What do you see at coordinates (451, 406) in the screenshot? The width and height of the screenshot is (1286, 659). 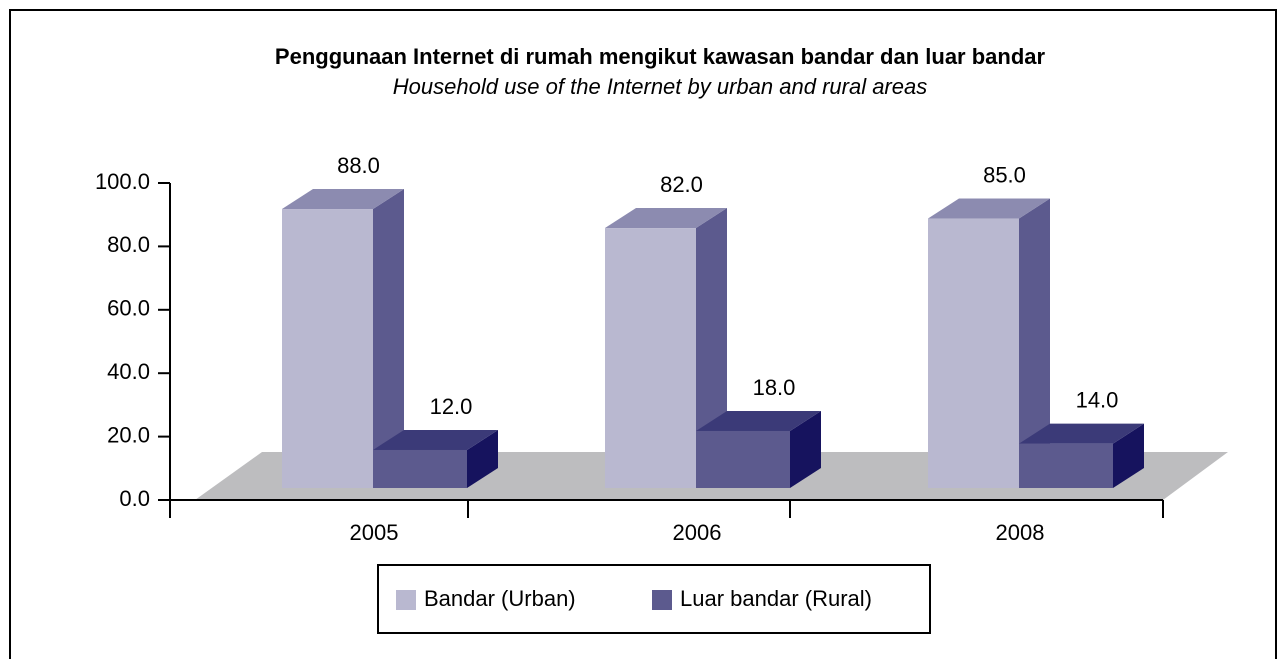 I see `value-label: 12.0` at bounding box center [451, 406].